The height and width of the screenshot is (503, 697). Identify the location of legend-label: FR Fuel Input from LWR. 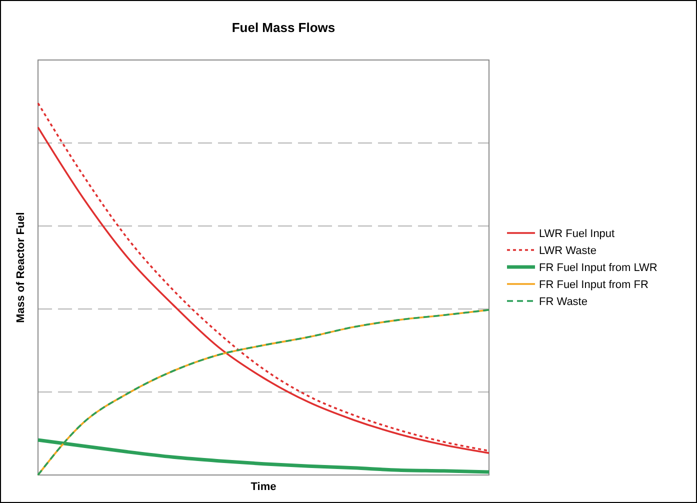
(598, 268).